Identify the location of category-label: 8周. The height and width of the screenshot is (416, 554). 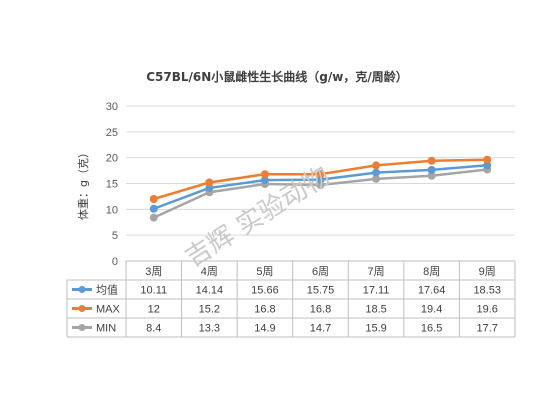
(431, 271).